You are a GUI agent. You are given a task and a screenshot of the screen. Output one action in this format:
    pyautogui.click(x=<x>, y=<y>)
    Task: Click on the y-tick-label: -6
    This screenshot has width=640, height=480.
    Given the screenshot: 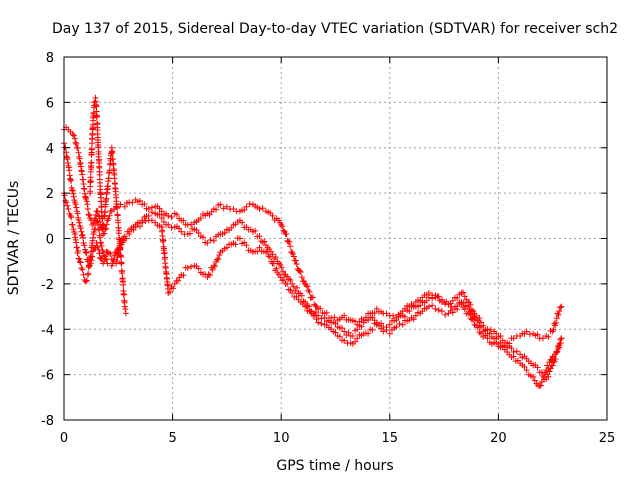 What is the action you would take?
    pyautogui.click(x=47, y=376)
    